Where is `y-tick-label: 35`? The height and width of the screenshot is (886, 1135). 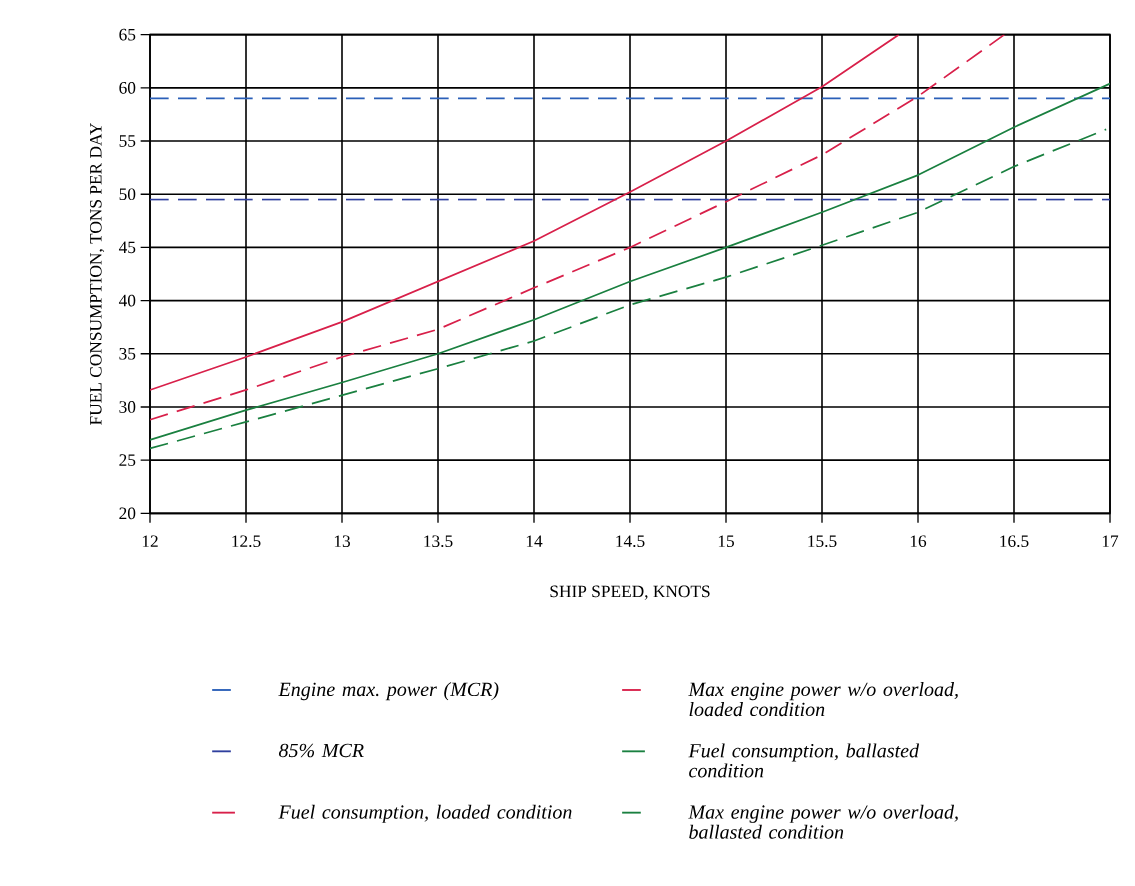
y-tick-label: 35 is located at coordinates (127, 353).